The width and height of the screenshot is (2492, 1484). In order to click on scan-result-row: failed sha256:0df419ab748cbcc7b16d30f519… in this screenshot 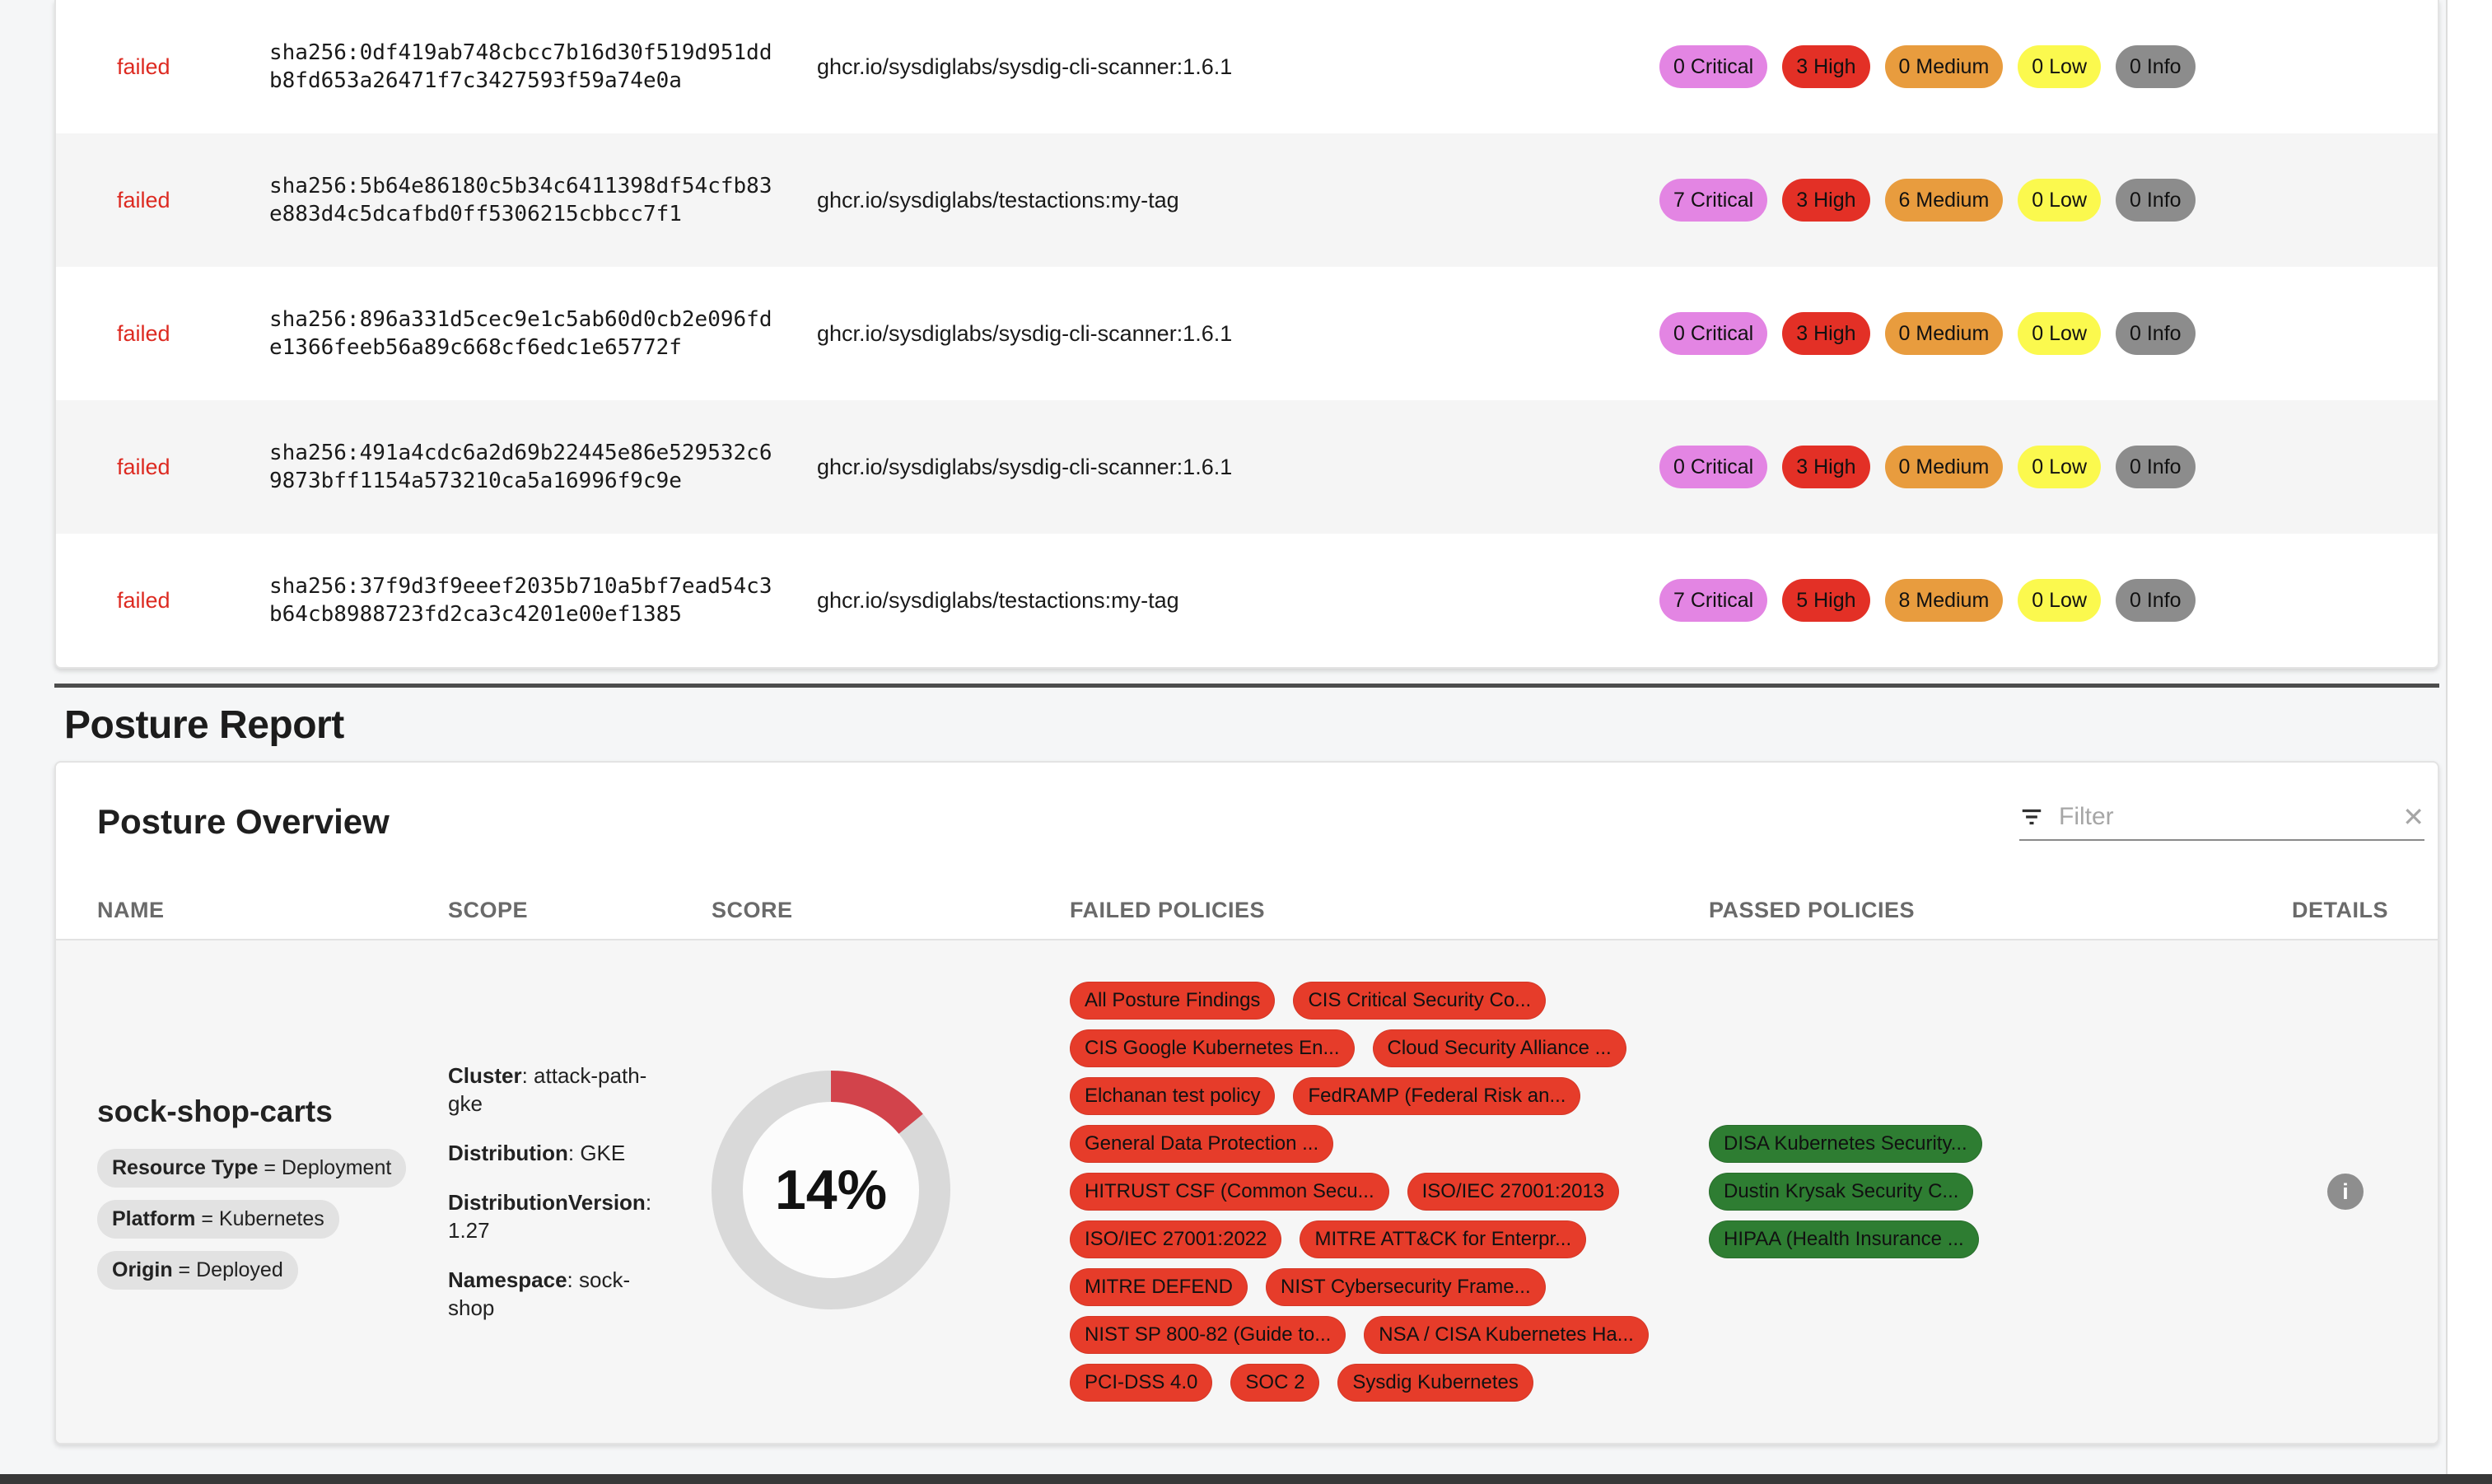, I will do `click(1247, 66)`.